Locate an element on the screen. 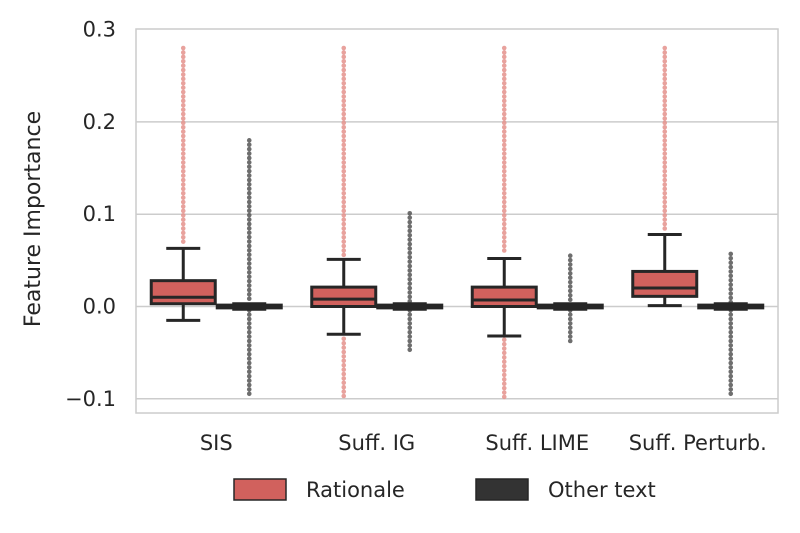  legend: Rationale Other text is located at coordinates (444, 490).